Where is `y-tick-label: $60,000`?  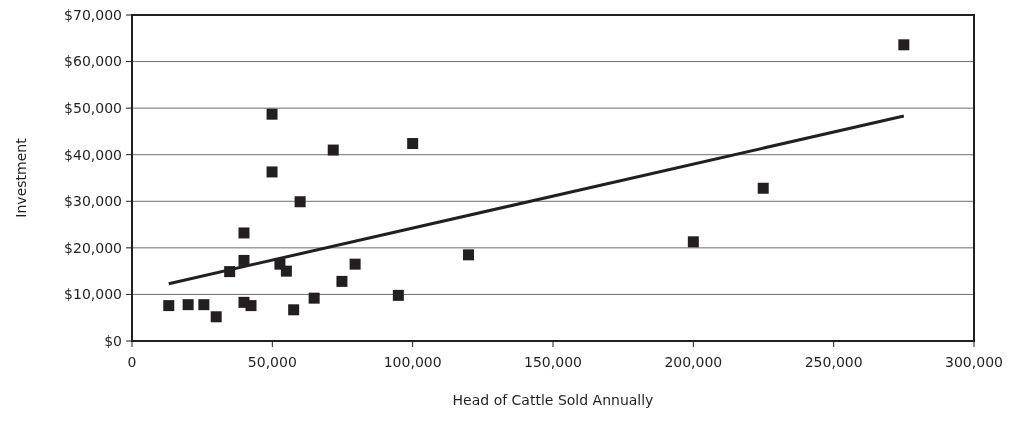 y-tick-label: $60,000 is located at coordinates (93, 61).